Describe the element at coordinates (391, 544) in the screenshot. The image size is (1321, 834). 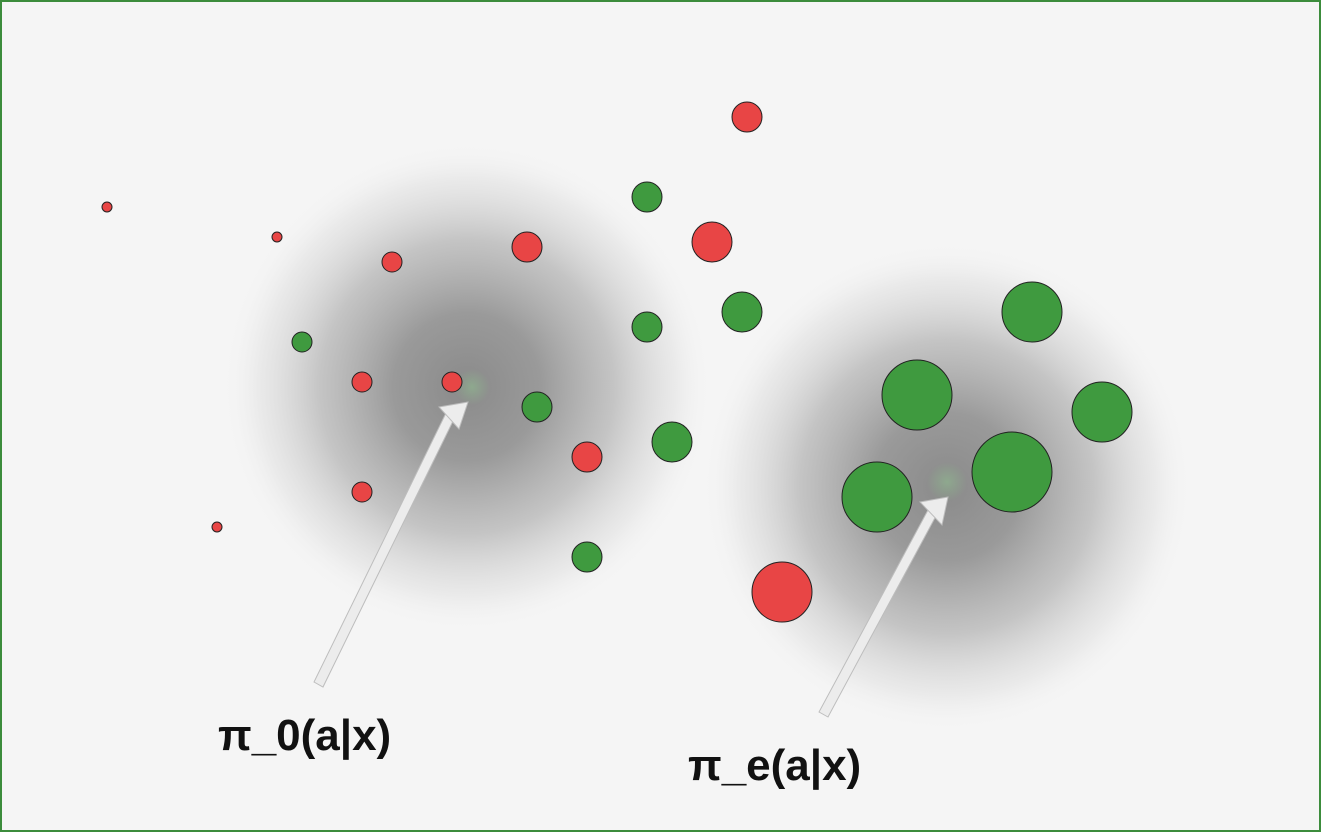
I see `pi-0-arrow` at that location.